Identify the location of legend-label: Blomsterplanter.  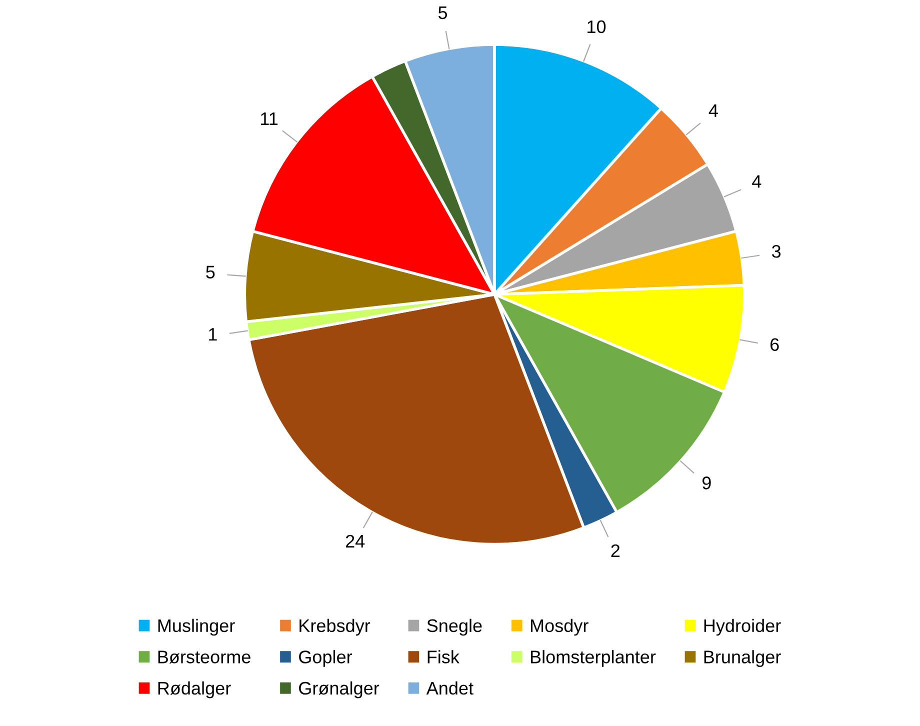
(593, 658).